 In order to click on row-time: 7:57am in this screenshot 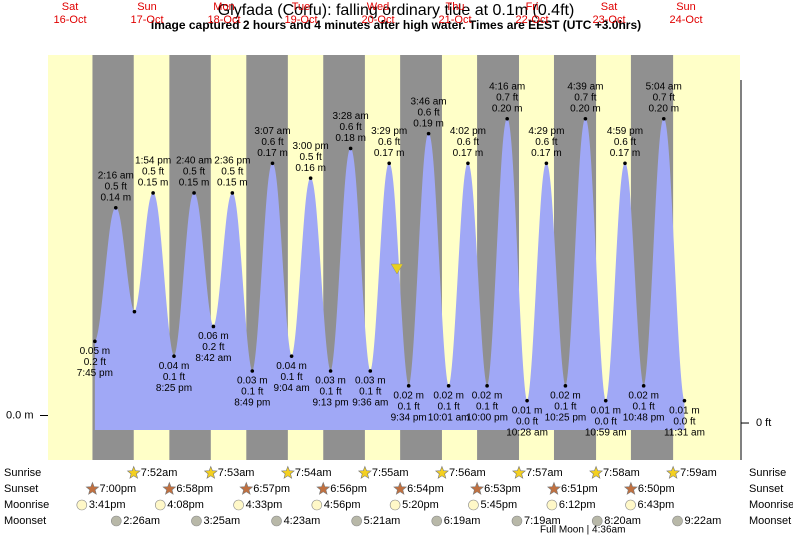, I will do `click(544, 473)`.